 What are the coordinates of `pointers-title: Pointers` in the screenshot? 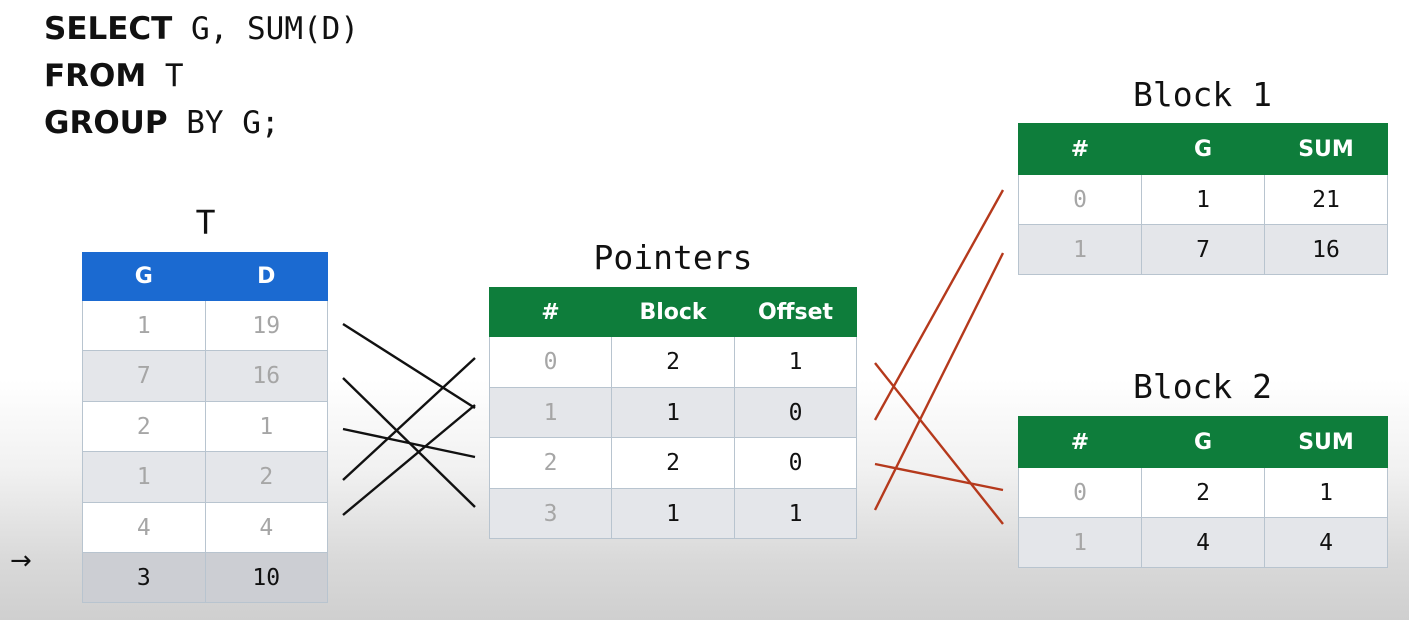 It's located at (673, 257).